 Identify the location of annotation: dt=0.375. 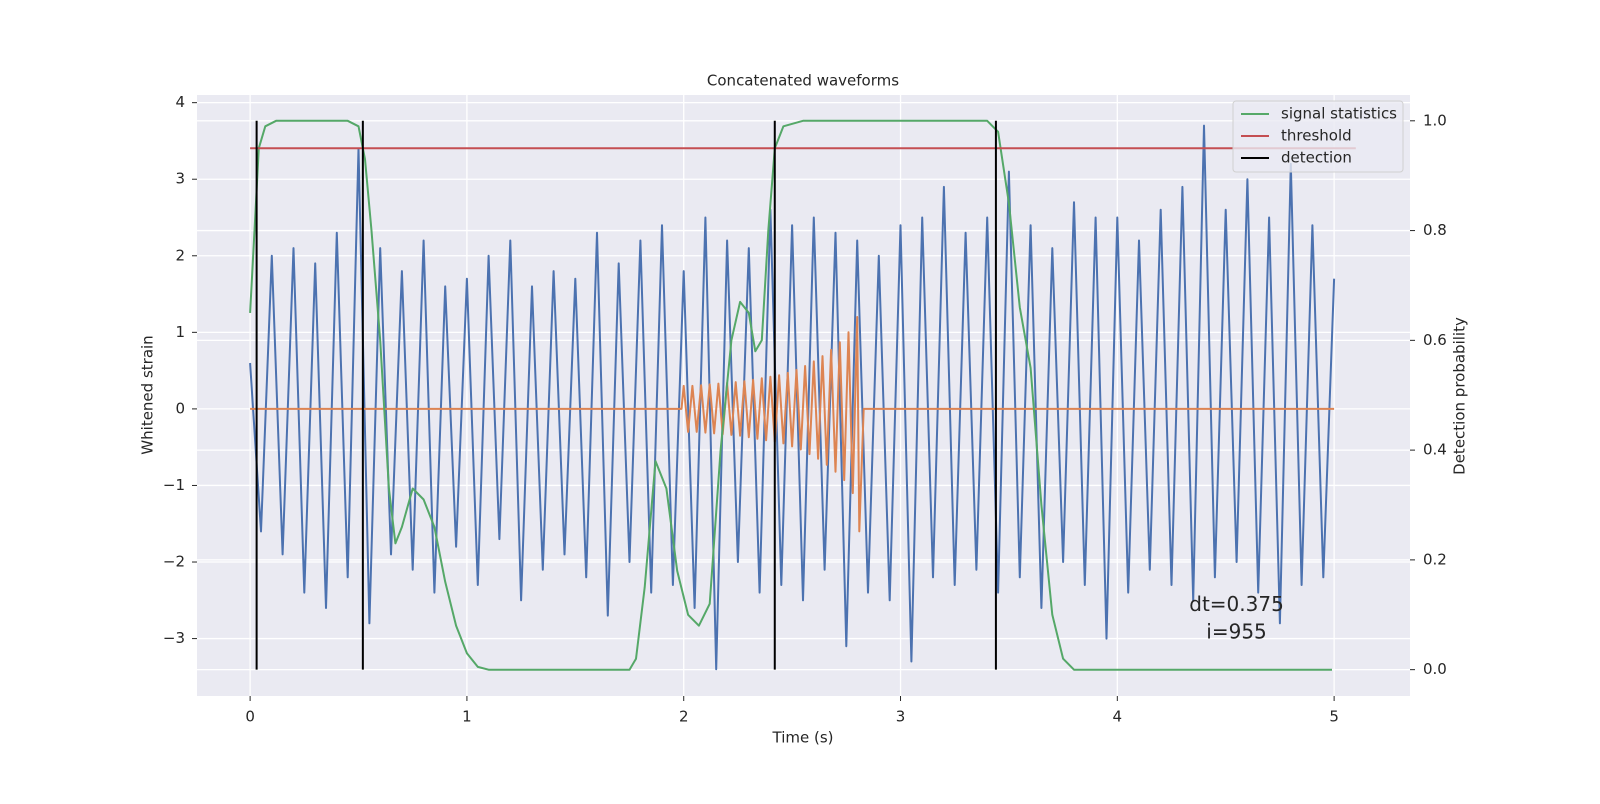
(1236, 604).